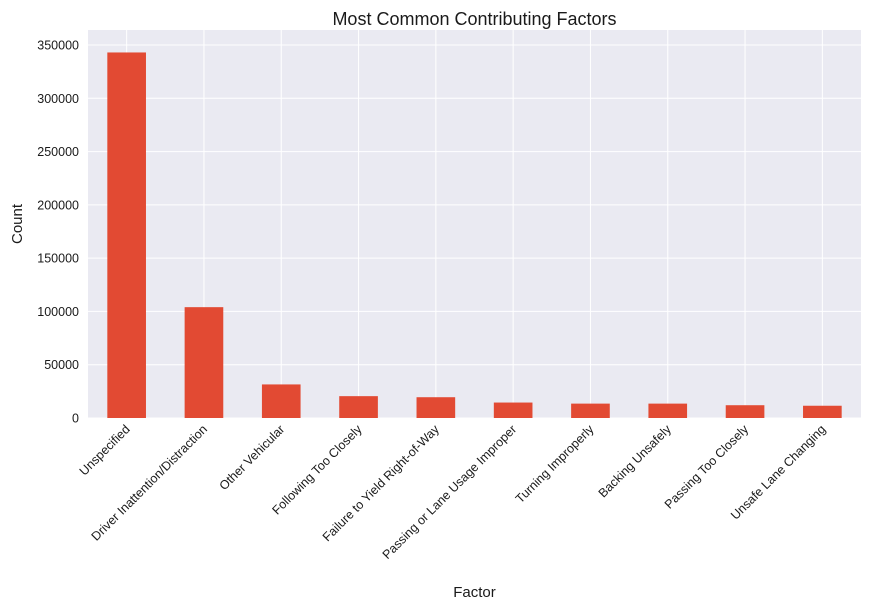 The width and height of the screenshot is (871, 611). Describe the element at coordinates (58, 312) in the screenshot. I see `y-tick-label: 100000` at that location.